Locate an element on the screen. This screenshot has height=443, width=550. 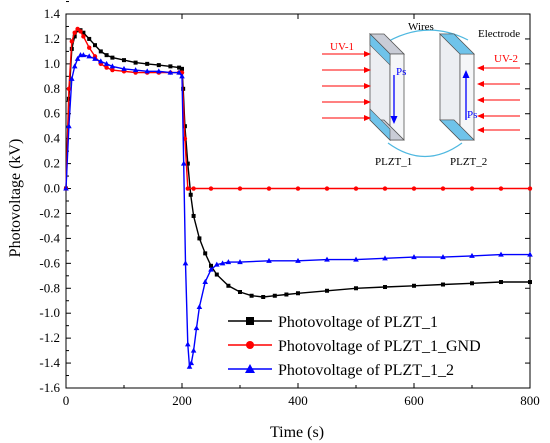
y-tick-label: -0.4 is located at coordinates (49, 237).